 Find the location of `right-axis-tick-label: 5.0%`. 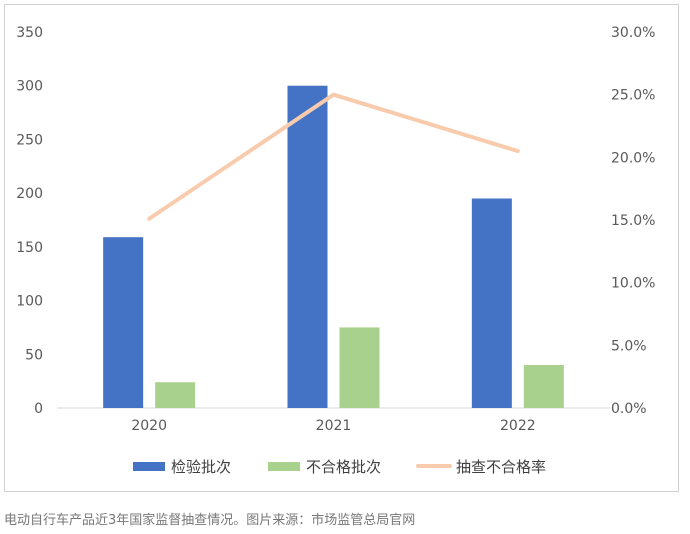

right-axis-tick-label: 5.0% is located at coordinates (629, 346).